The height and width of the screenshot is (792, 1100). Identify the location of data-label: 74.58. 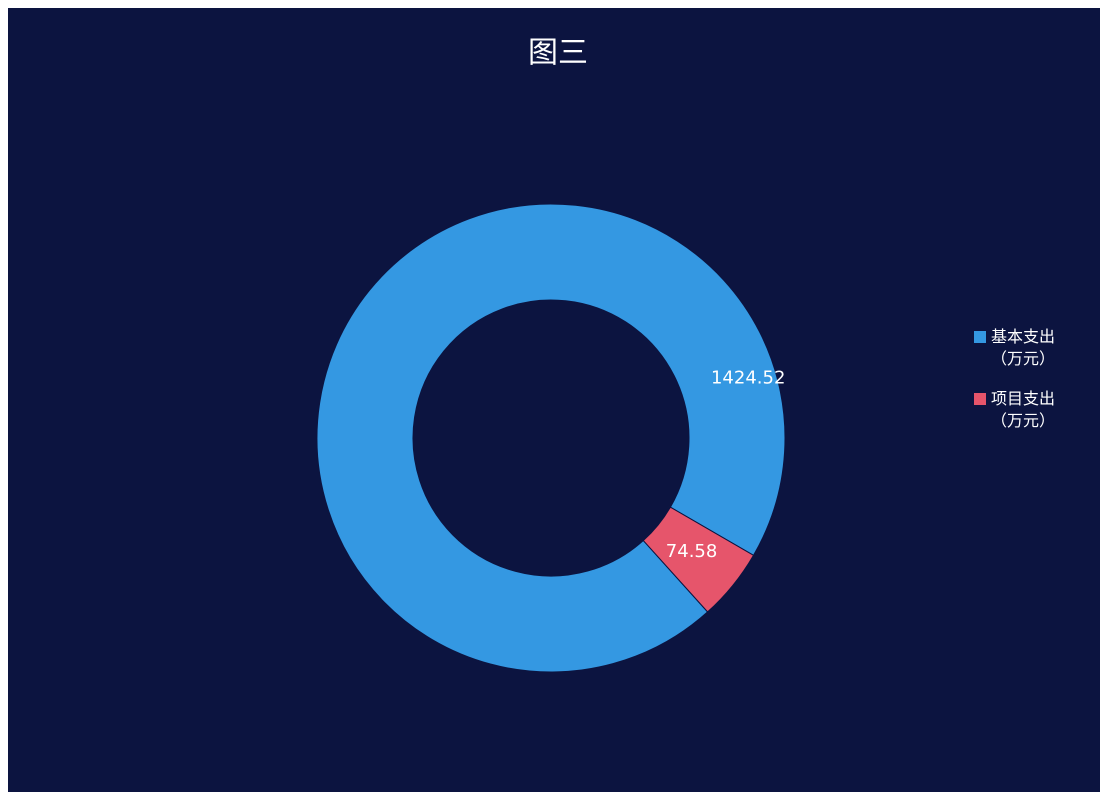
(692, 551).